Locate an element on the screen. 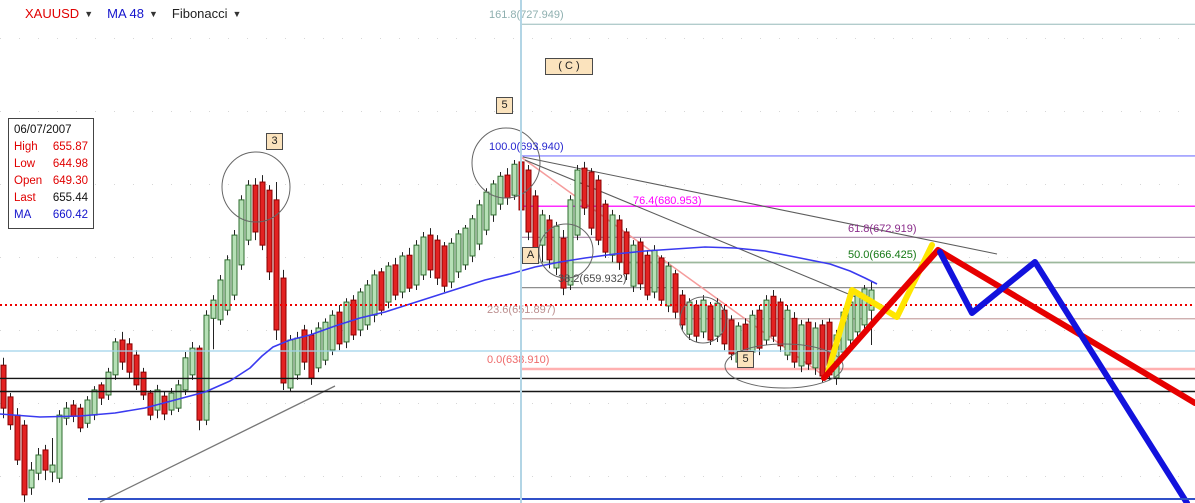  quote-row-low: Low 644.98 is located at coordinates (51, 164).